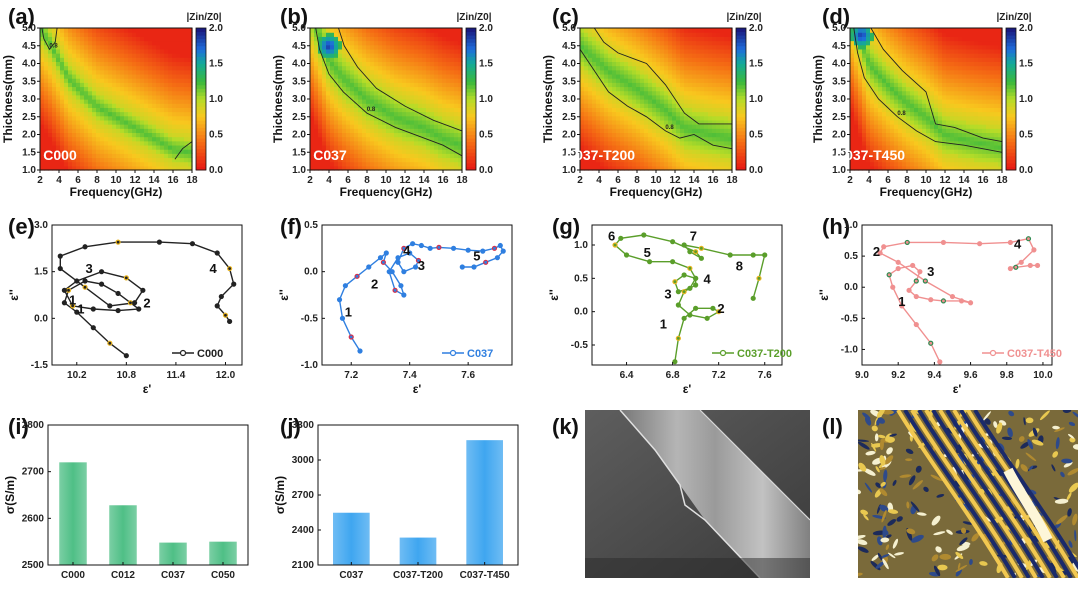  Describe the element at coordinates (299, 99) in the screenshot. I see `y-tick-label: 3.0` at that location.